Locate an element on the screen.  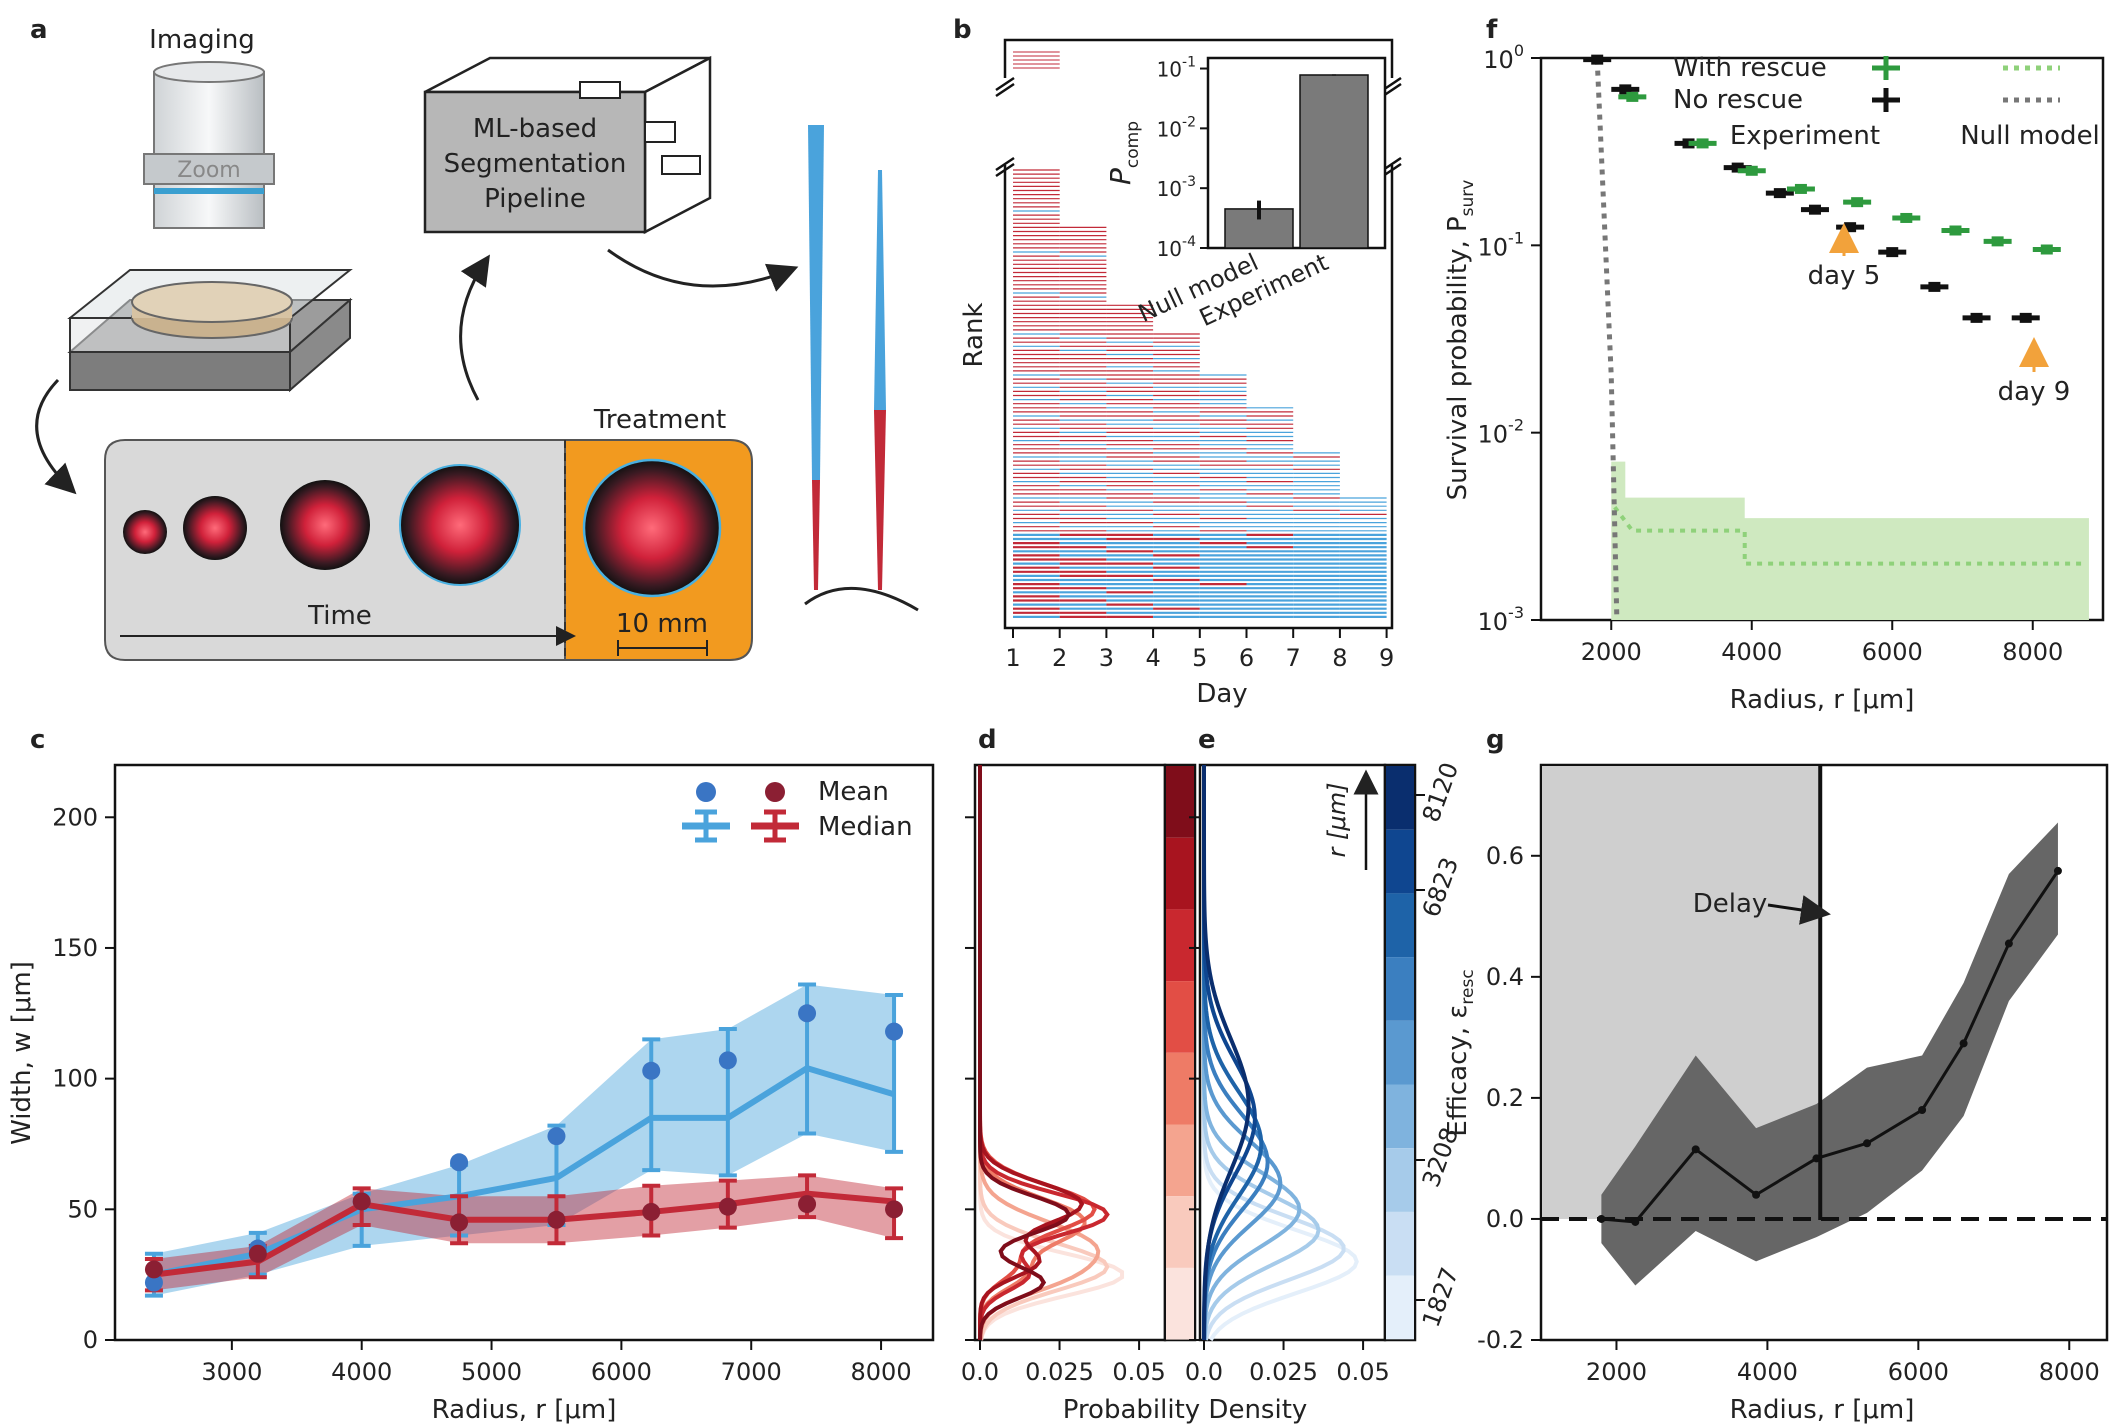
d-colorbar is located at coordinates (1180, 1053).